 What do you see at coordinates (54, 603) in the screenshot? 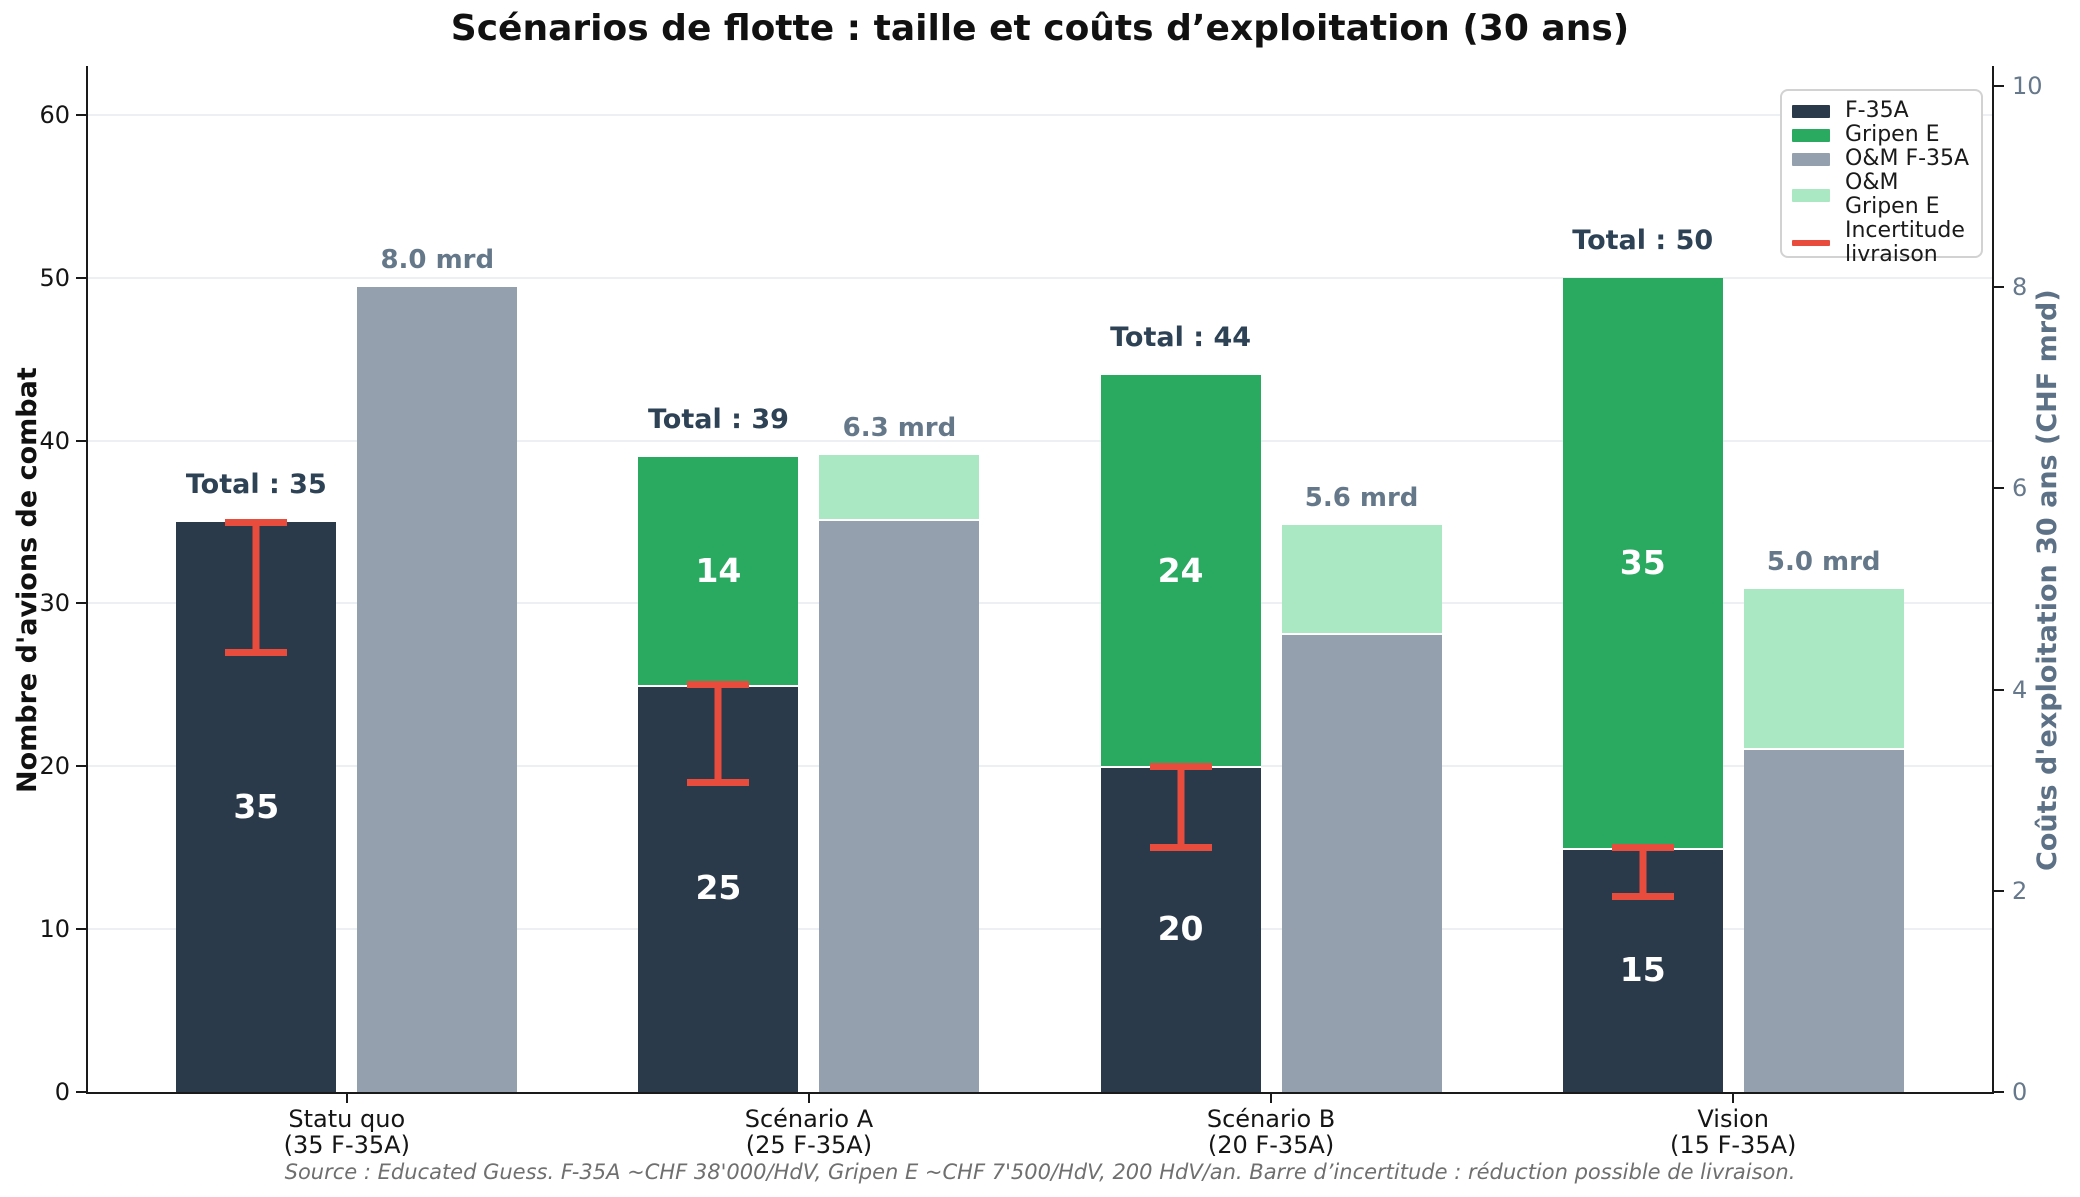
I see `left-axis-tick-label: 30` at bounding box center [54, 603].